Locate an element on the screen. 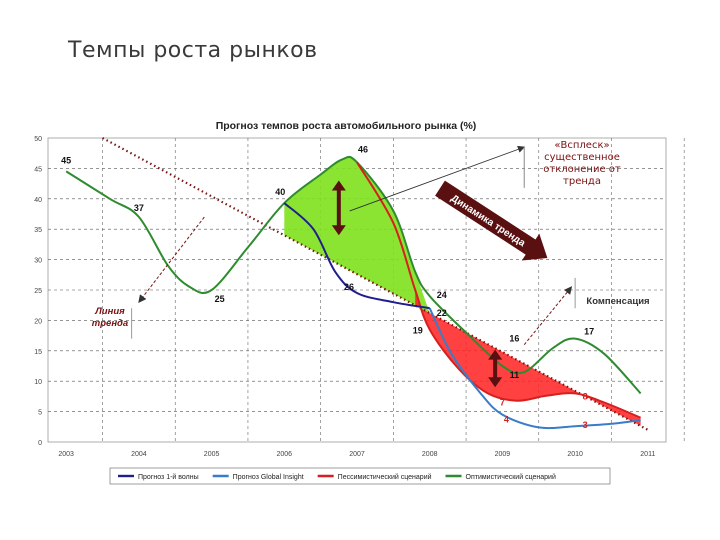  burst-annotation: «Всплеск» существенное отклонение от тренда is located at coordinates (582, 163).